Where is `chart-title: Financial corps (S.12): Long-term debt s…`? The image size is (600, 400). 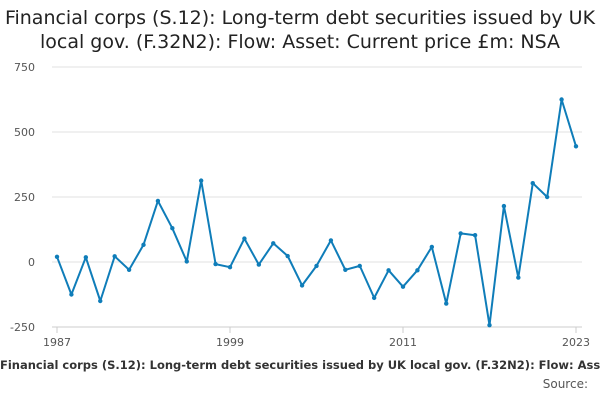
chart-title: Financial corps (S.12): Long-term debt s… is located at coordinates (300, 30).